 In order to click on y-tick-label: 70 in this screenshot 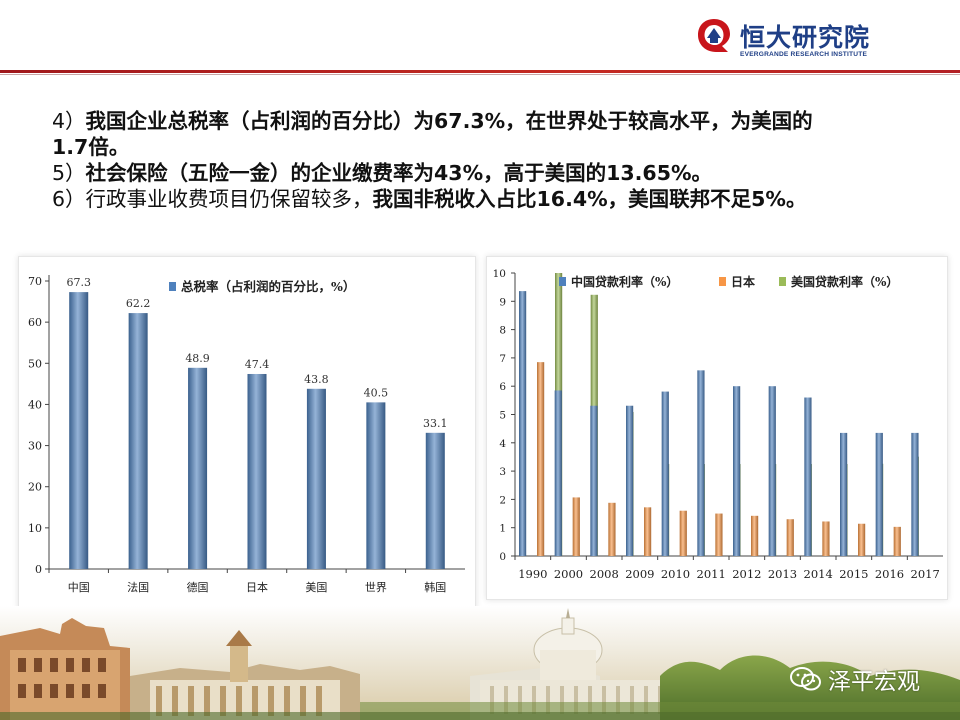, I will do `click(35, 281)`.